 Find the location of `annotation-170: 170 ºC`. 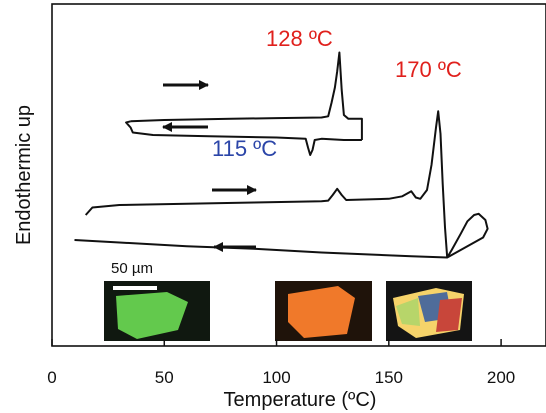

annotation-170: 170 ºC is located at coordinates (428, 69).